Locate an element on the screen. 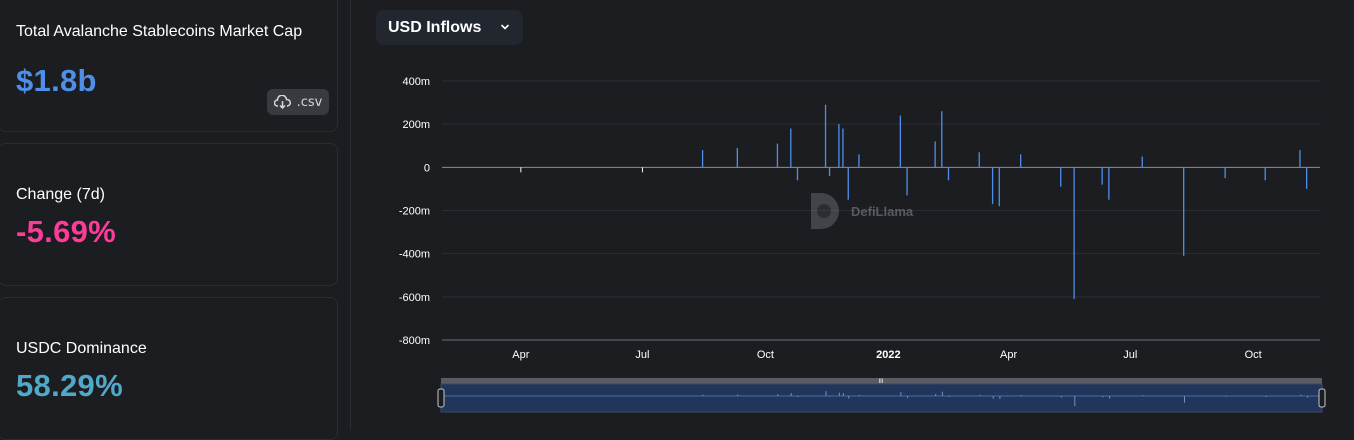  chart-type-dropdown: USD Inflows is located at coordinates (449, 27).